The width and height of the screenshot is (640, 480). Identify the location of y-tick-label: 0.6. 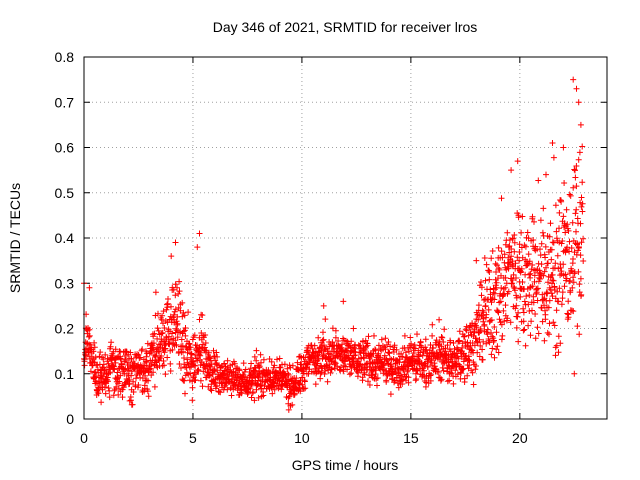
(65, 148).